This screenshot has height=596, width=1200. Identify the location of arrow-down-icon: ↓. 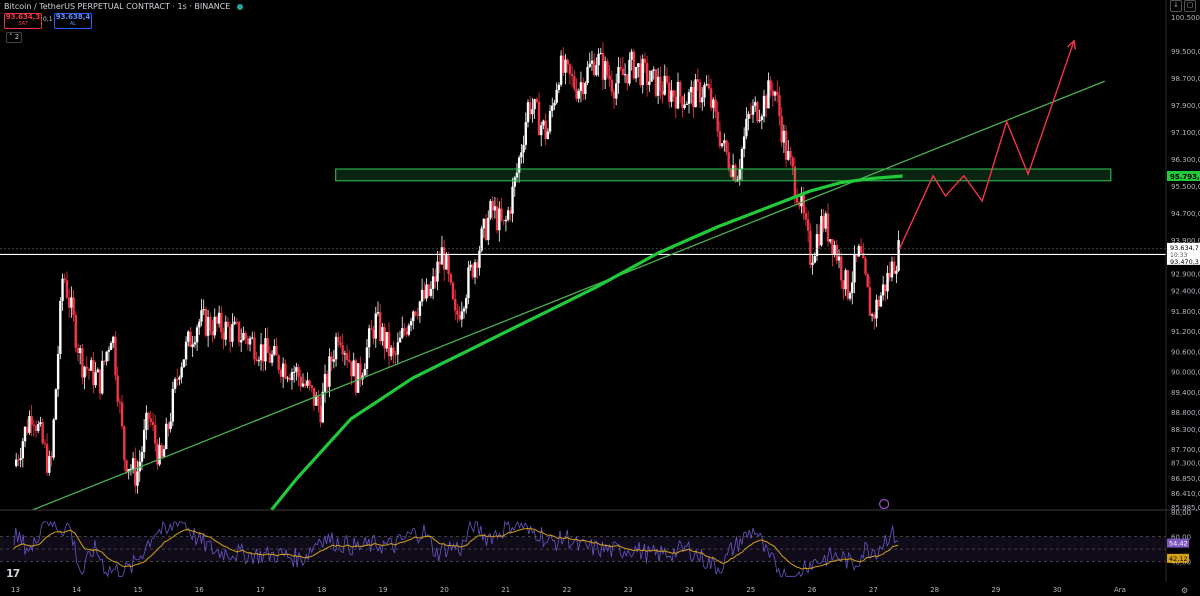
(1176, 6).